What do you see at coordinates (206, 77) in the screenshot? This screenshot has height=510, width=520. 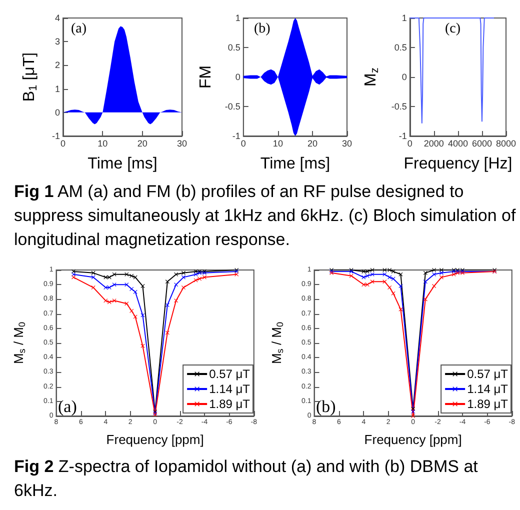 I see `y-axis-title: FM` at bounding box center [206, 77].